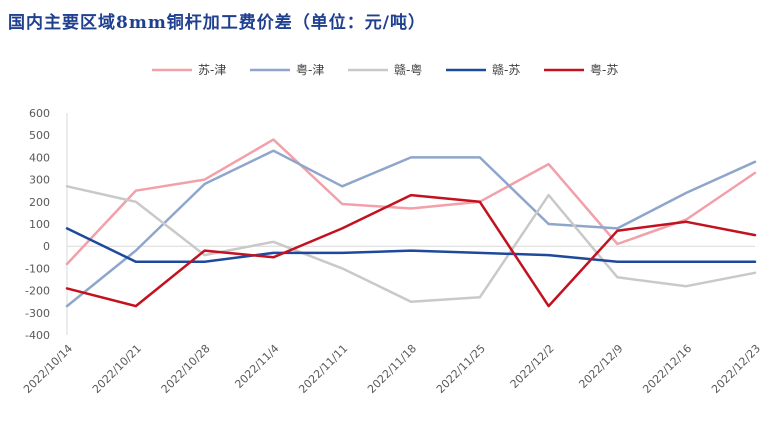 The image size is (783, 443). Describe the element at coordinates (461, 369) in the screenshot. I see `x-tick-label: 2022/11/25` at that location.